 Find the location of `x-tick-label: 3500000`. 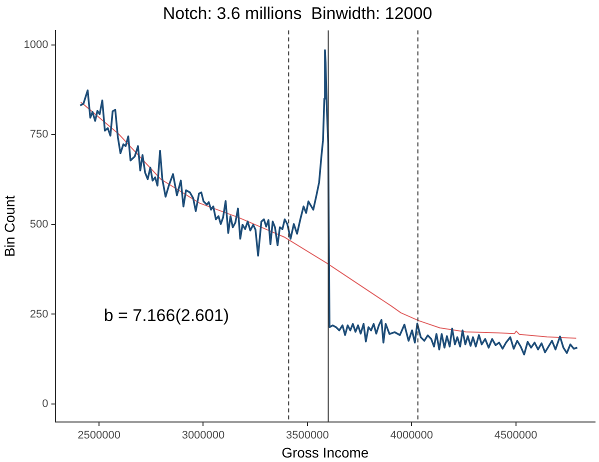

x-tick-label: 3500000 is located at coordinates (307, 436).